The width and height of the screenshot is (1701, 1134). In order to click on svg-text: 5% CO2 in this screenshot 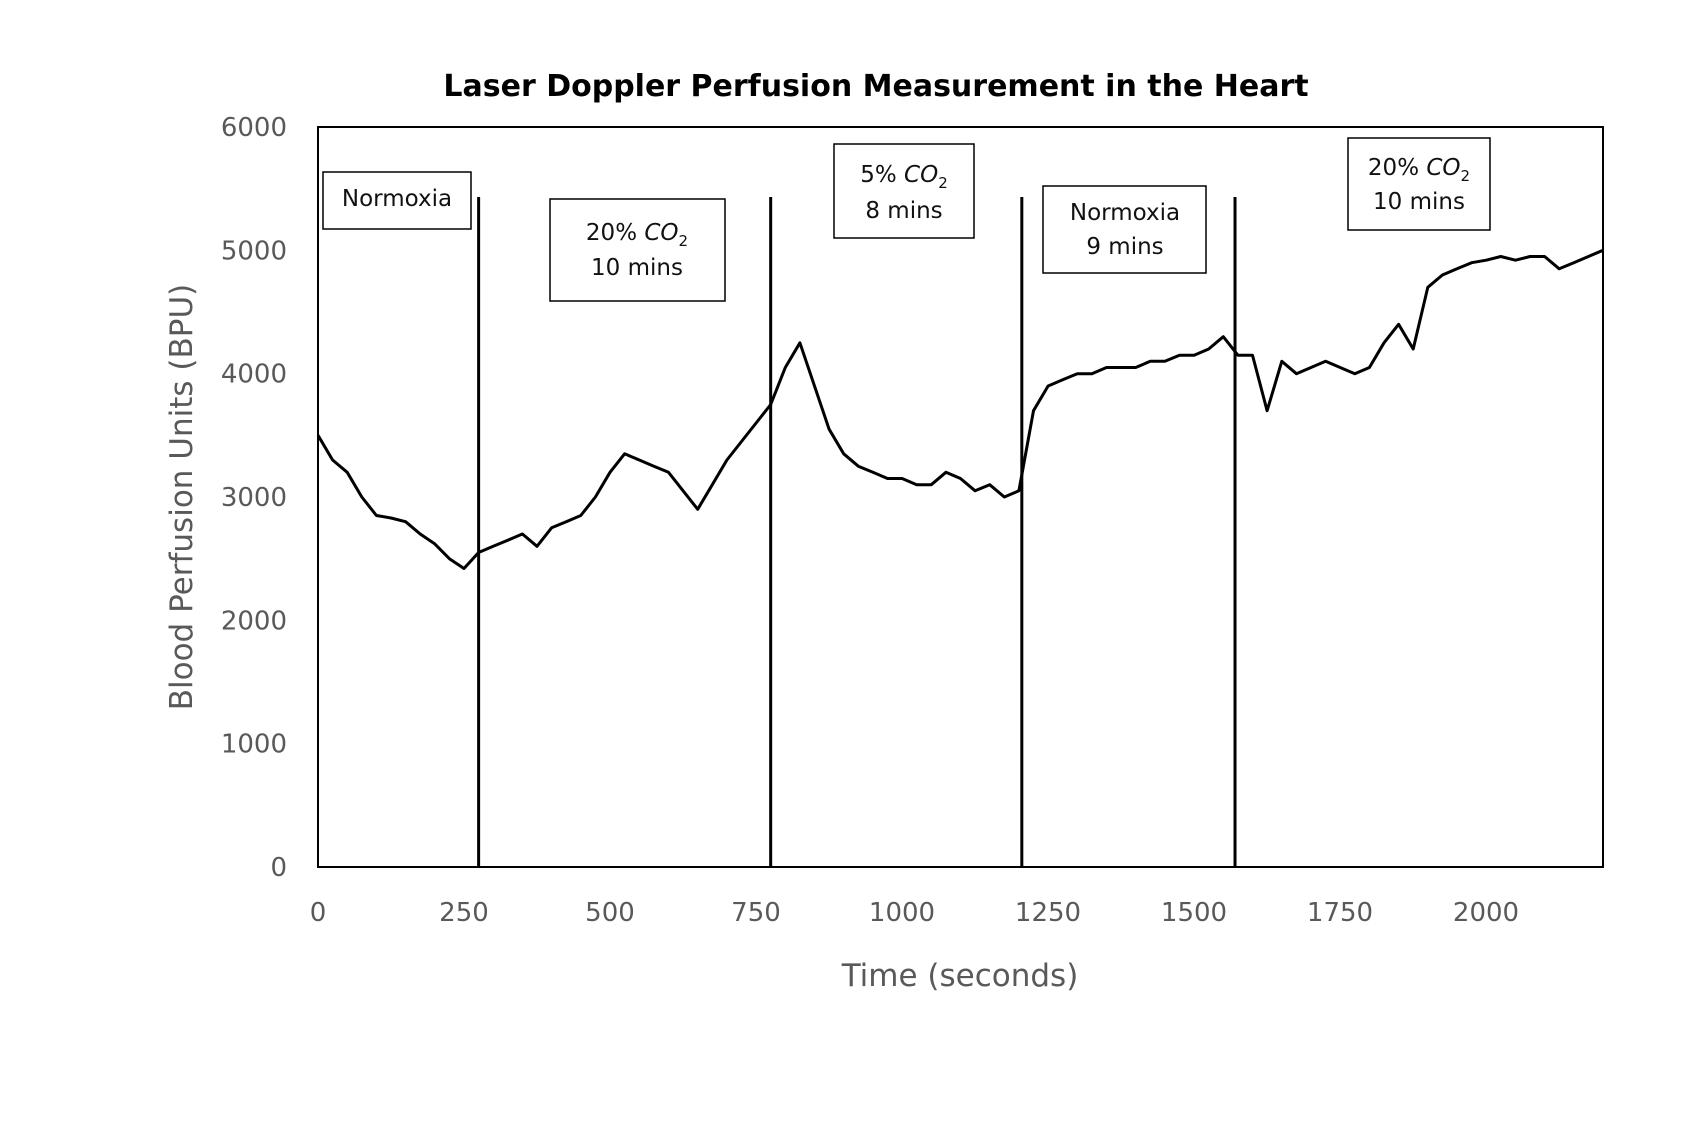, I will do `click(904, 177)`.